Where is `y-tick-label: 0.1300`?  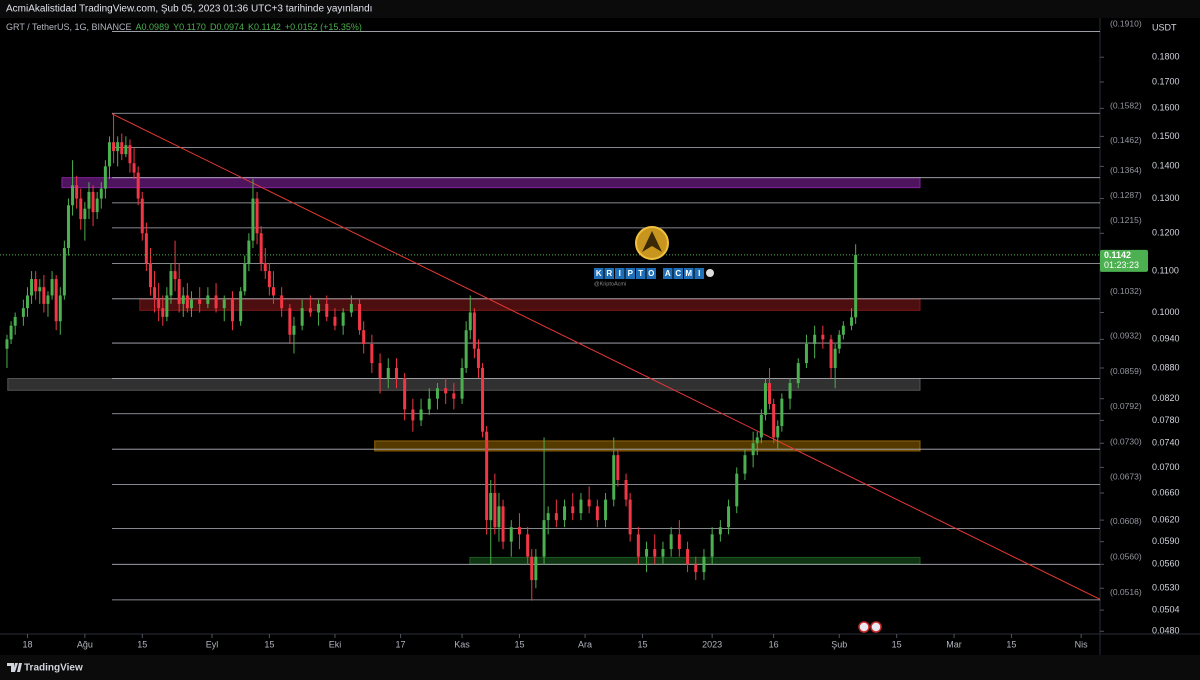
y-tick-label: 0.1300 is located at coordinates (1166, 198).